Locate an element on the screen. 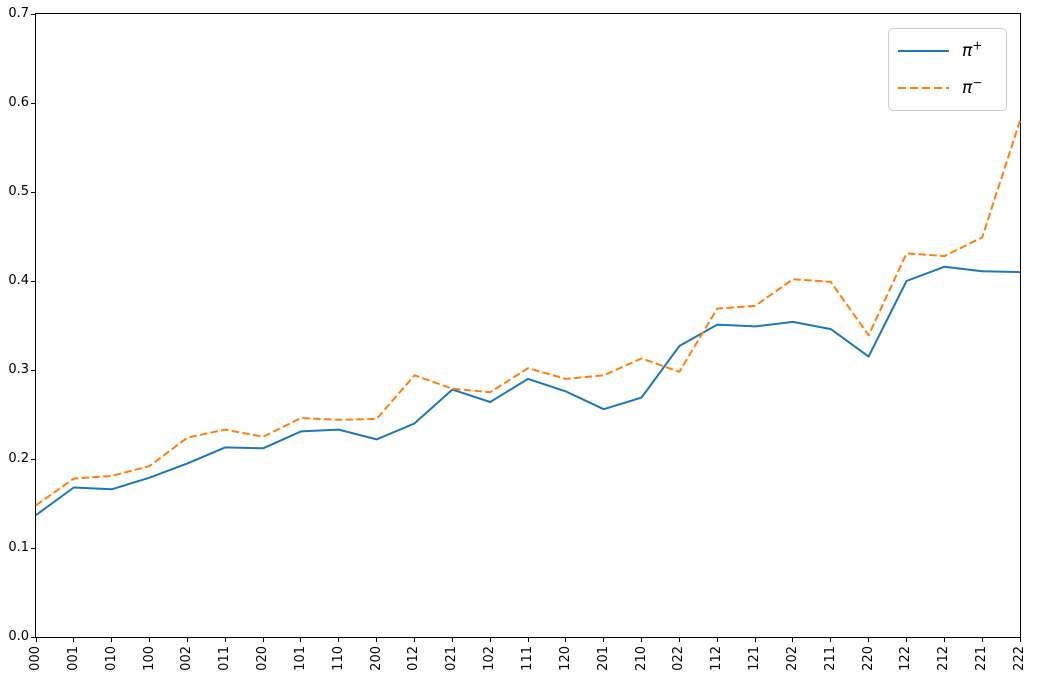 The image size is (1037, 680). legend-item-pi-plus: π+ is located at coordinates (947, 51).